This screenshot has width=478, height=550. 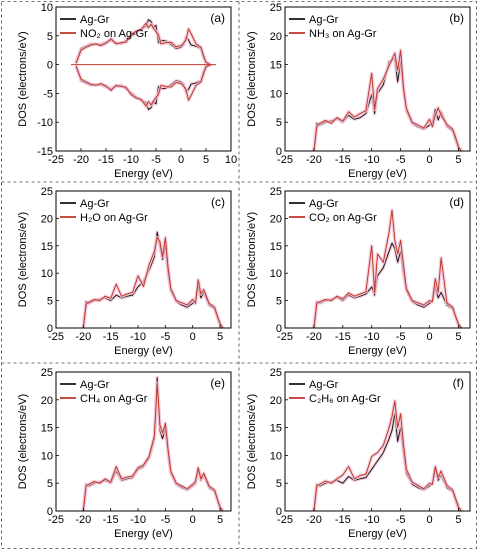 What do you see at coordinates (114, 399) in the screenshot?
I see `legend-label: CH₄ on Ag-Gr` at bounding box center [114, 399].